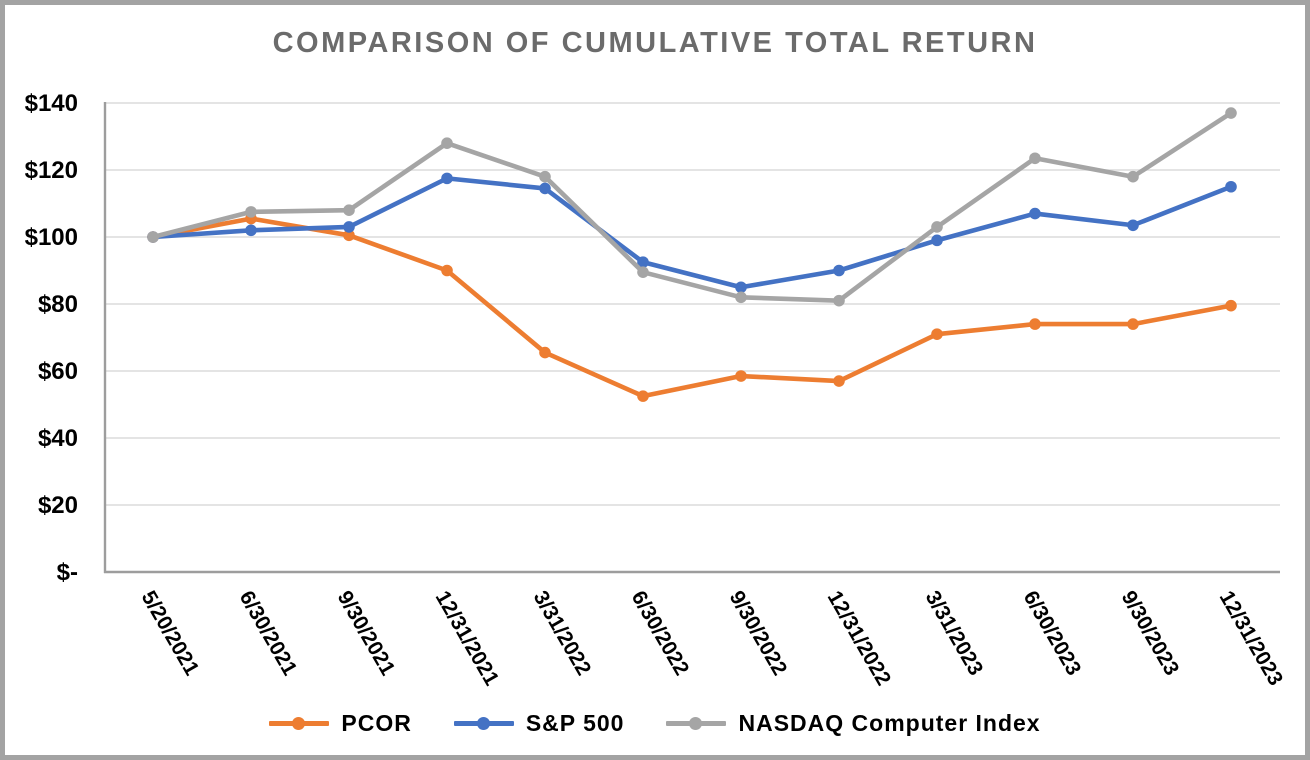 This screenshot has height=760, width=1310. I want to click on x-axis-label: 6/30/2021, so click(268, 633).